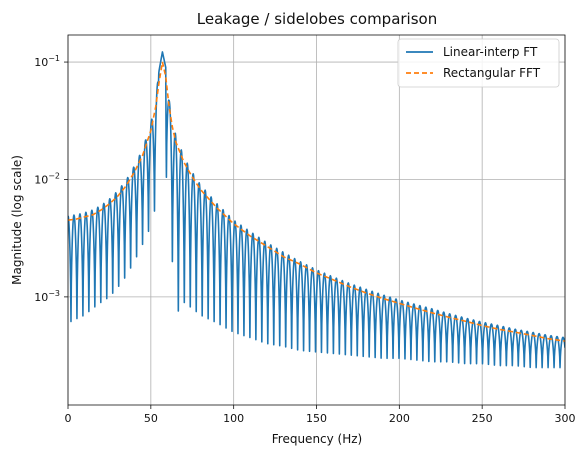 The height and width of the screenshot is (457, 586). I want to click on y-axis-ticks: 10⁻³ 10⁻² 10⁻¹, so click(51, 179).